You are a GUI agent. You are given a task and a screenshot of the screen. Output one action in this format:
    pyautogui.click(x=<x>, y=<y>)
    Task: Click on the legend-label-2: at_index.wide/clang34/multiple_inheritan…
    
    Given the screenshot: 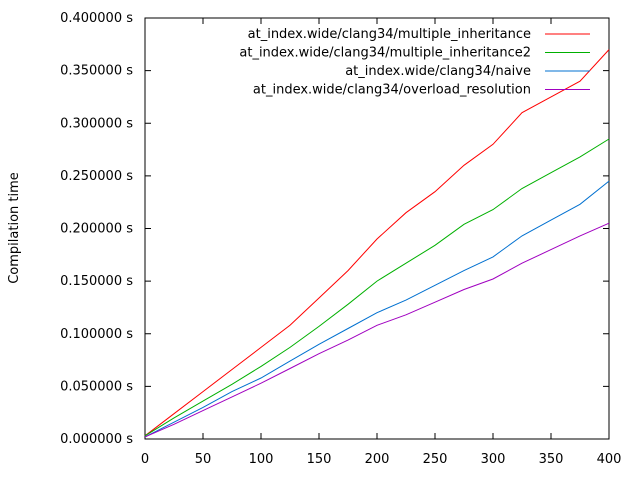 What is the action you would take?
    pyautogui.click(x=385, y=53)
    